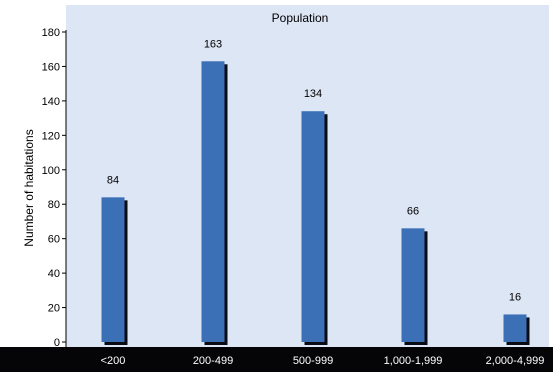  I want to click on data-label: 16, so click(515, 297).